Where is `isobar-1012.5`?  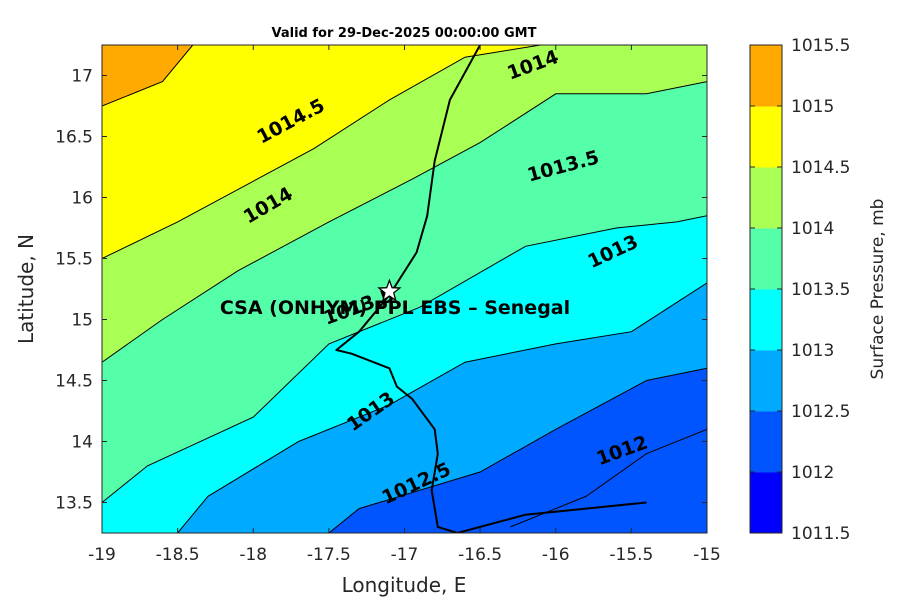
isobar-1012.5 is located at coordinates (517, 450).